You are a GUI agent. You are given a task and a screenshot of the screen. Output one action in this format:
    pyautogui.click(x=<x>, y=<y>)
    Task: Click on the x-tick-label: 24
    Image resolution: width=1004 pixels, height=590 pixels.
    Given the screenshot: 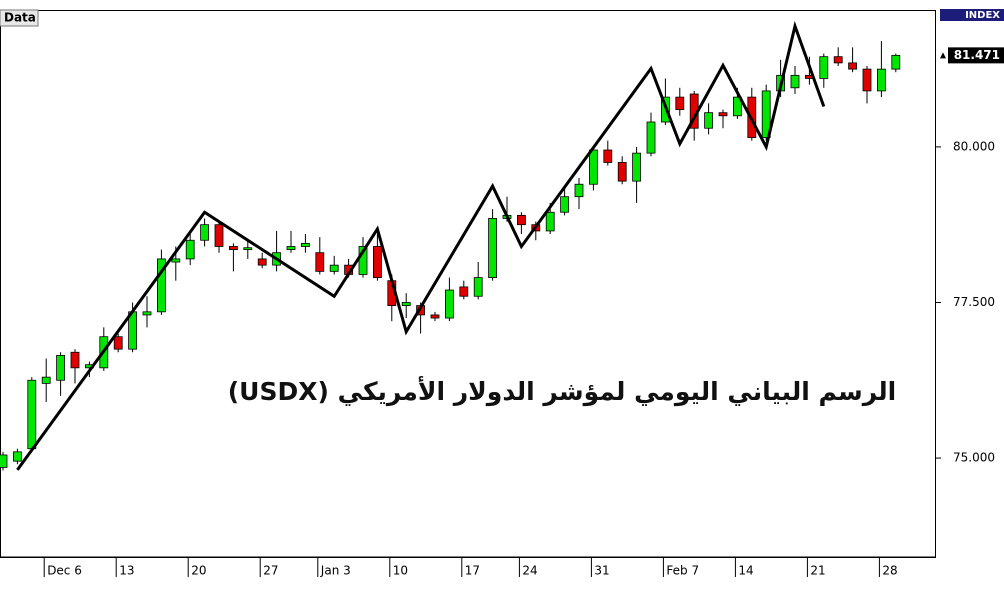 What is the action you would take?
    pyautogui.click(x=529, y=571)
    